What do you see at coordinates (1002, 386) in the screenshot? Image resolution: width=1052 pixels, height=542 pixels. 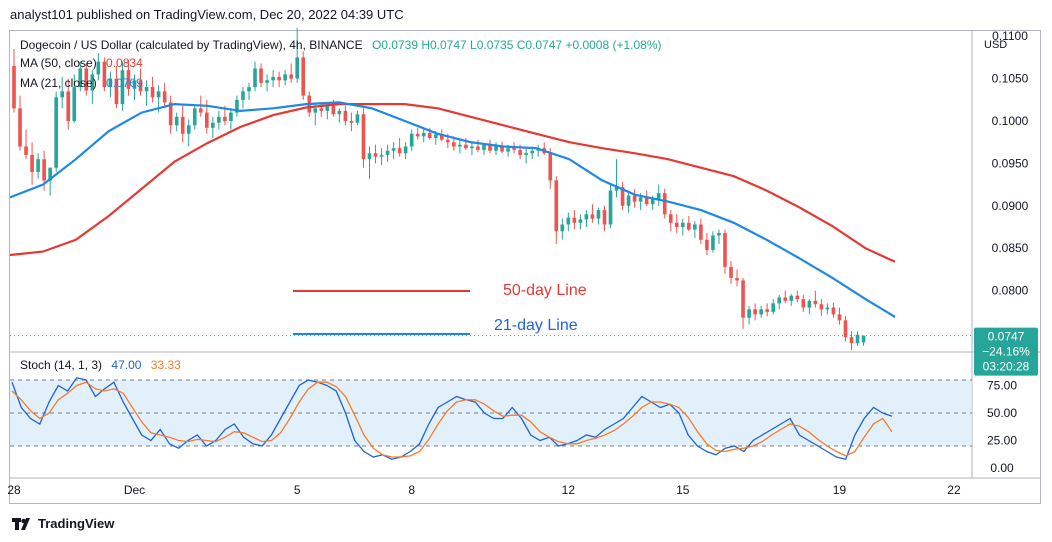 I see `stoch-tick-label: 75.00` at bounding box center [1002, 386].